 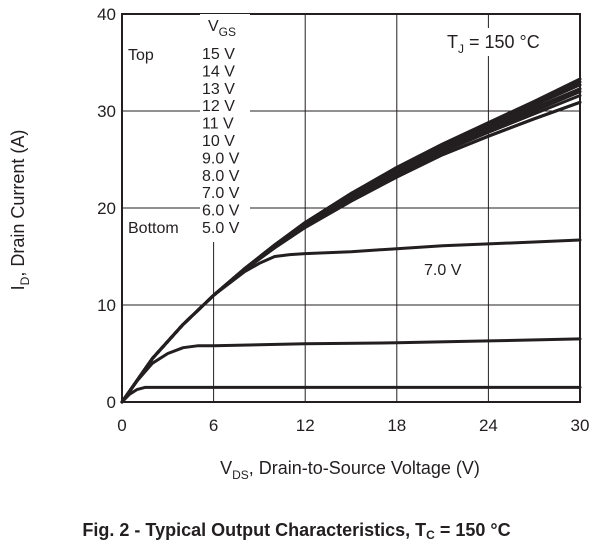 I want to click on x-tick-label: 6, so click(x=213, y=425).